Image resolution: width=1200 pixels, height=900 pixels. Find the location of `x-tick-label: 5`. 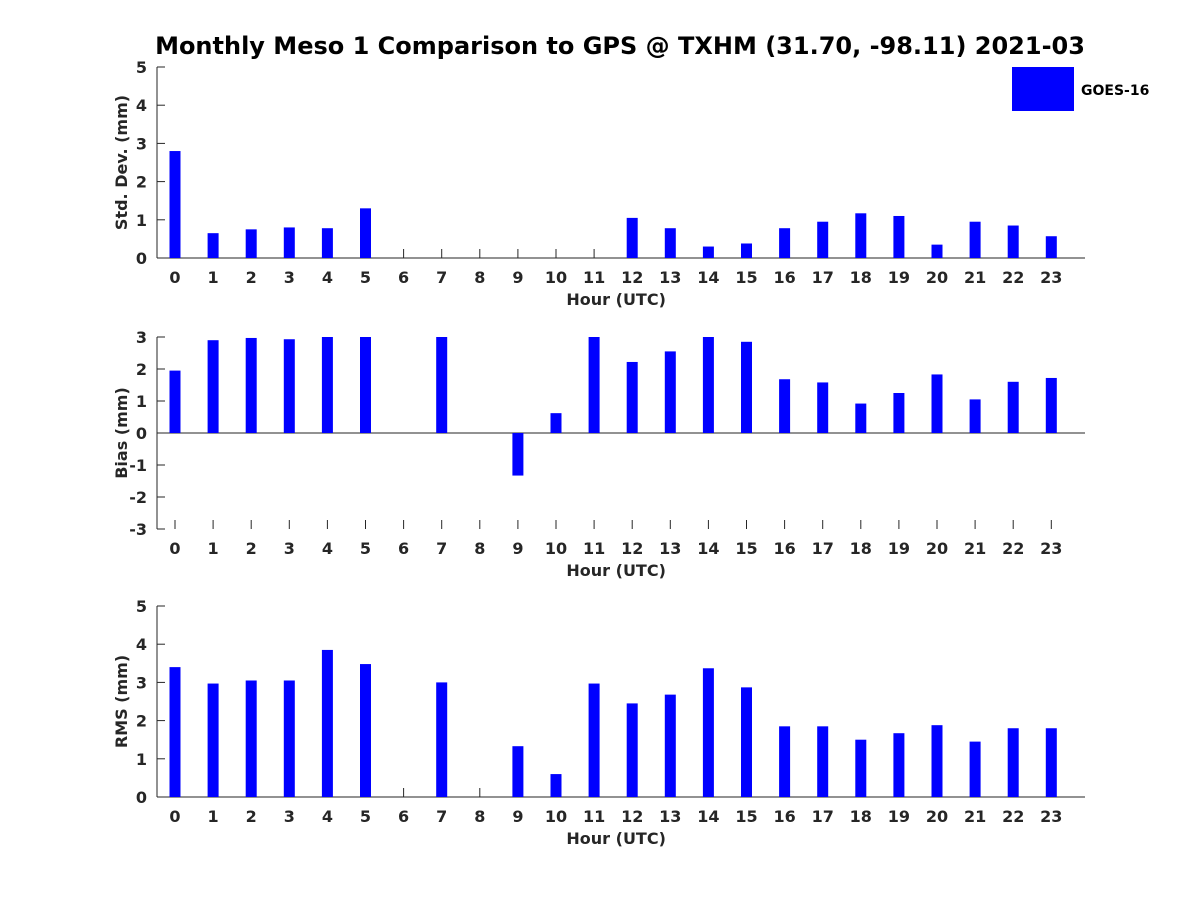

x-tick-label: 5 is located at coordinates (365, 816).